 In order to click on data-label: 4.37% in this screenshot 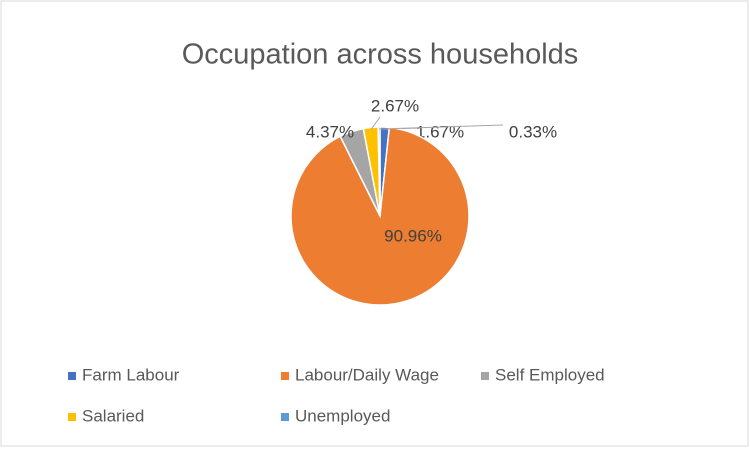, I will do `click(330, 131)`.